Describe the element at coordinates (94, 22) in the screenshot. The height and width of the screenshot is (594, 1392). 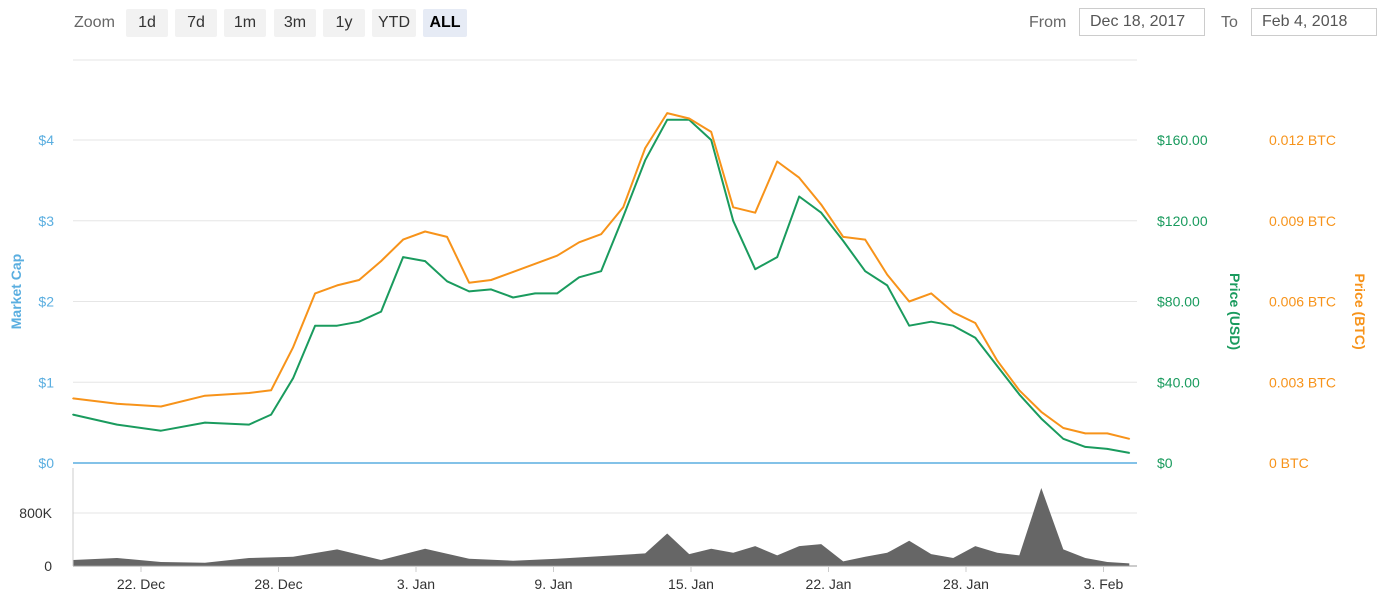
I see `zoom-label: Zoom` at that location.